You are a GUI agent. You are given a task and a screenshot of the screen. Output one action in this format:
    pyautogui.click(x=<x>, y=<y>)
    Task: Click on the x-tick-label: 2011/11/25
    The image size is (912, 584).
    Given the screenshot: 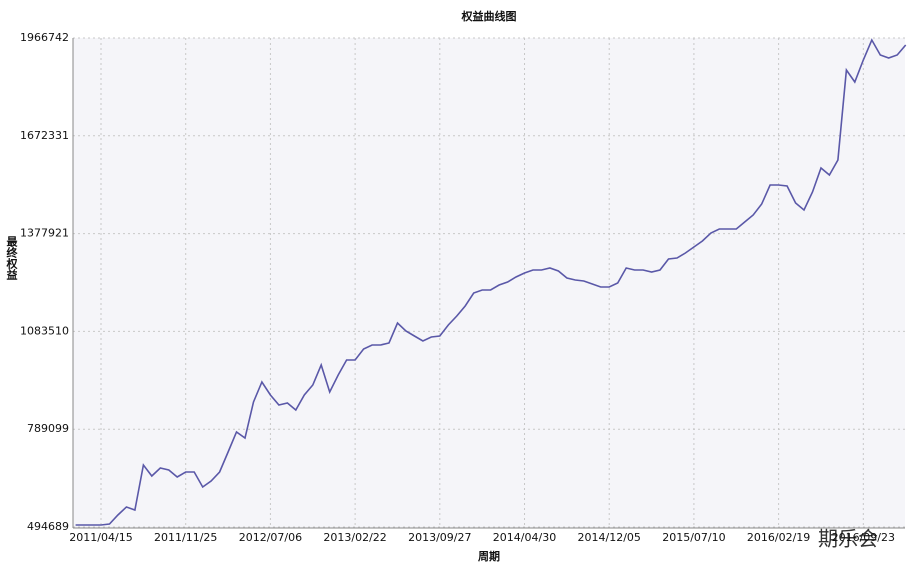 What is the action you would take?
    pyautogui.click(x=185, y=537)
    